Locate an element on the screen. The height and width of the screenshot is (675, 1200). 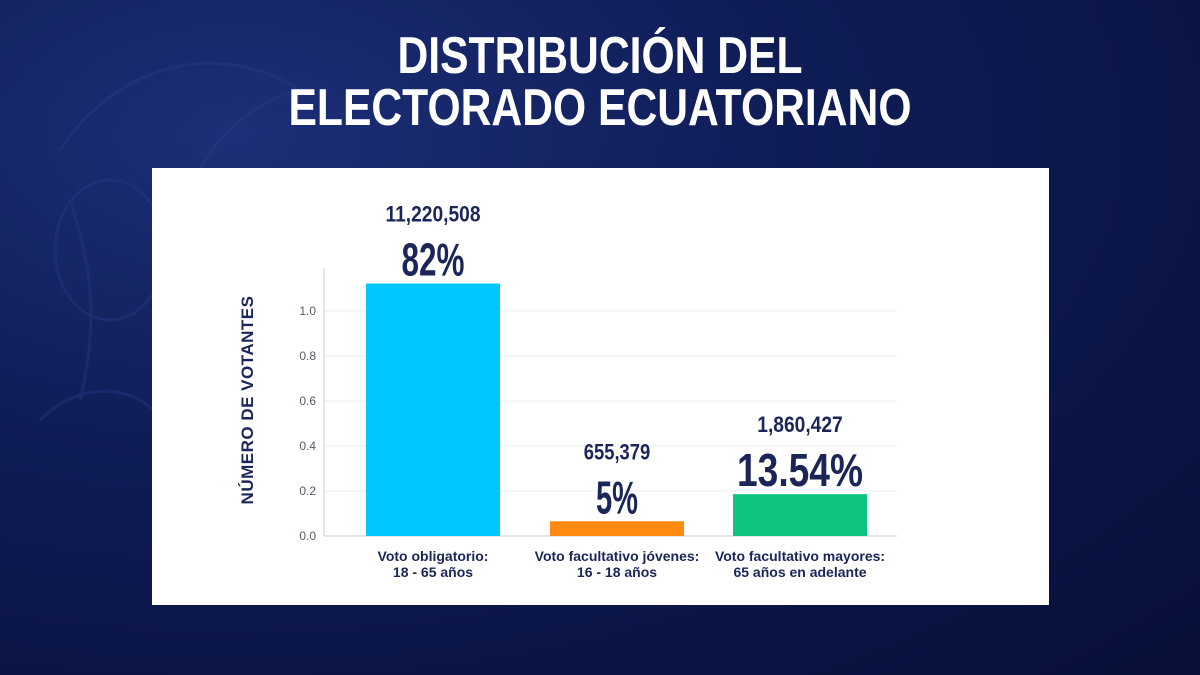
x-tick-label: 18 - 65 años is located at coordinates (433, 572).